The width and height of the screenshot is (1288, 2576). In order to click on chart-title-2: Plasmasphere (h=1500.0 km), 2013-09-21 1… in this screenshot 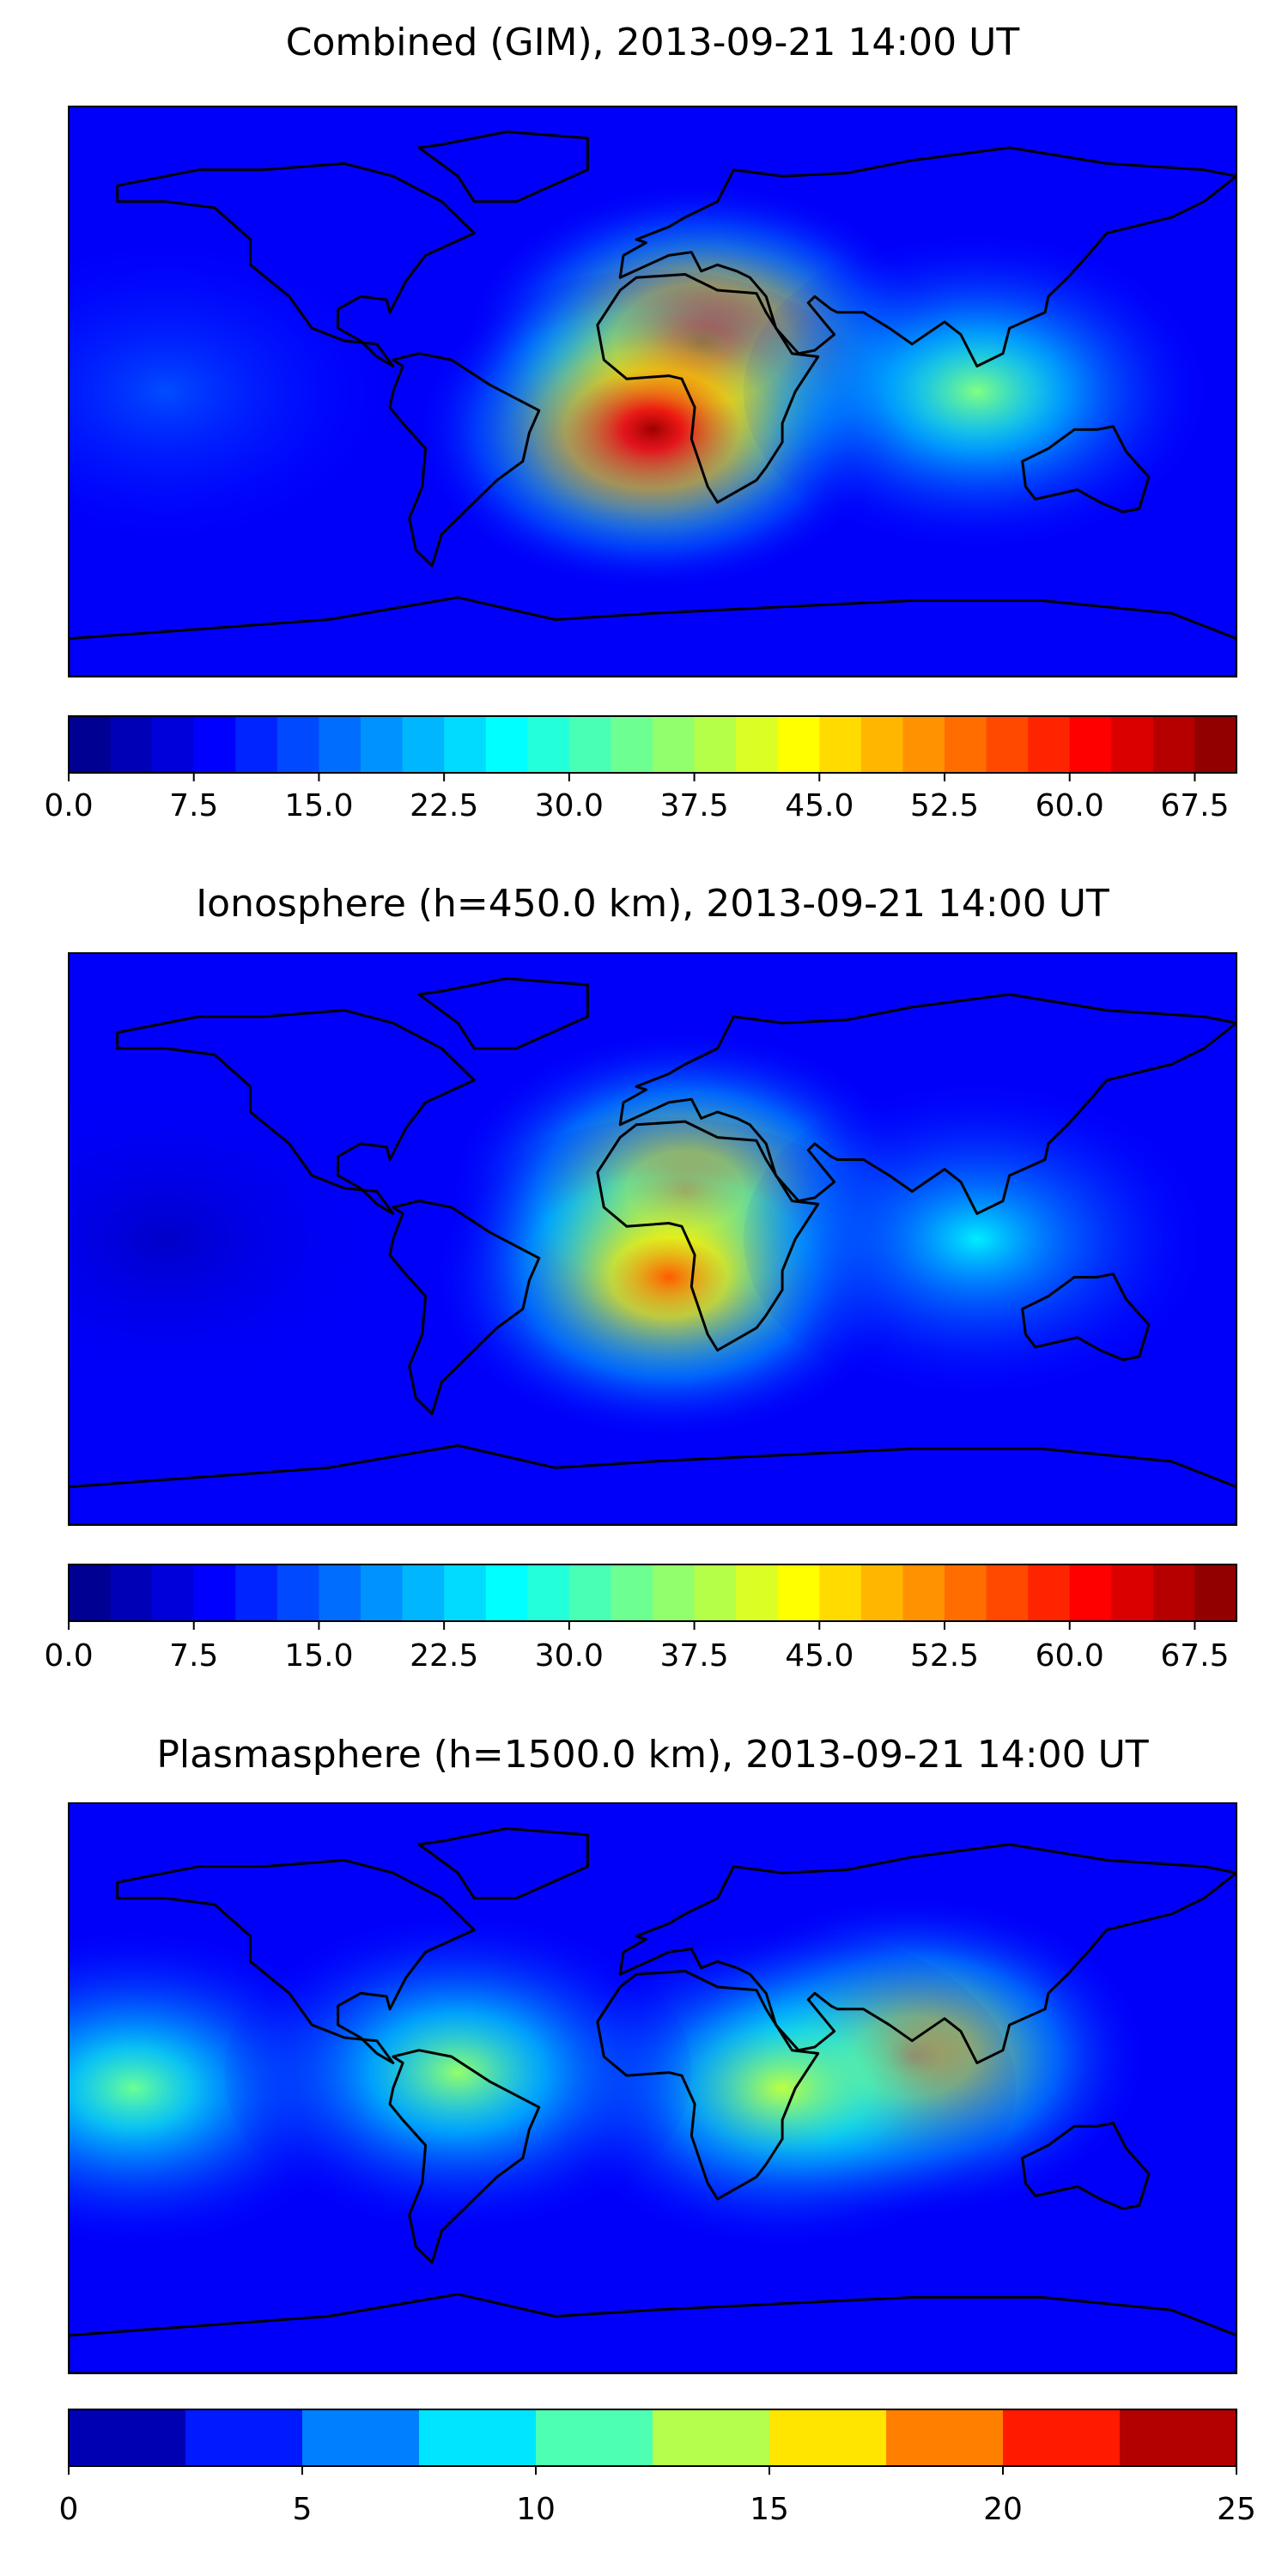, I will do `click(652, 1755)`.